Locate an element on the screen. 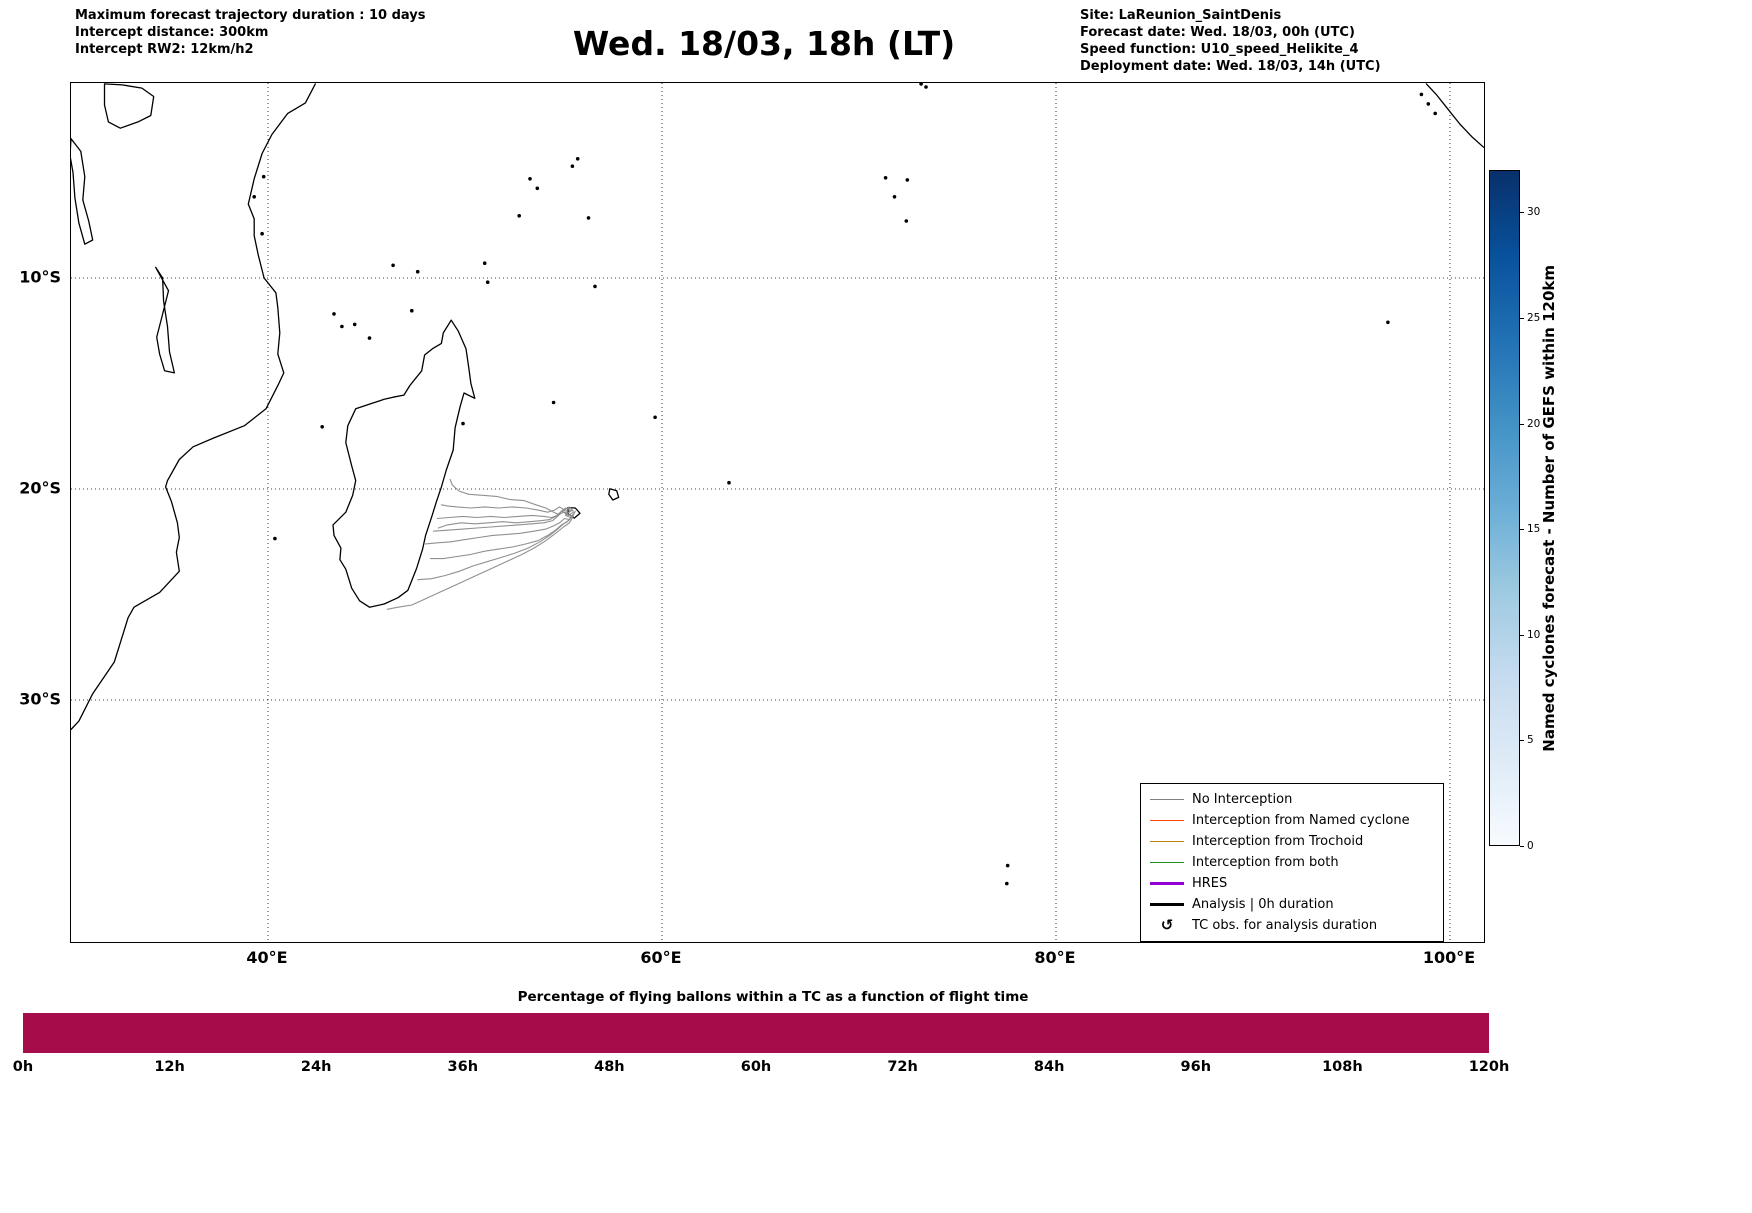 Image resolution: width=1752 pixels, height=1213 pixels. bottom-x-tick-label: 108h is located at coordinates (1342, 1067).